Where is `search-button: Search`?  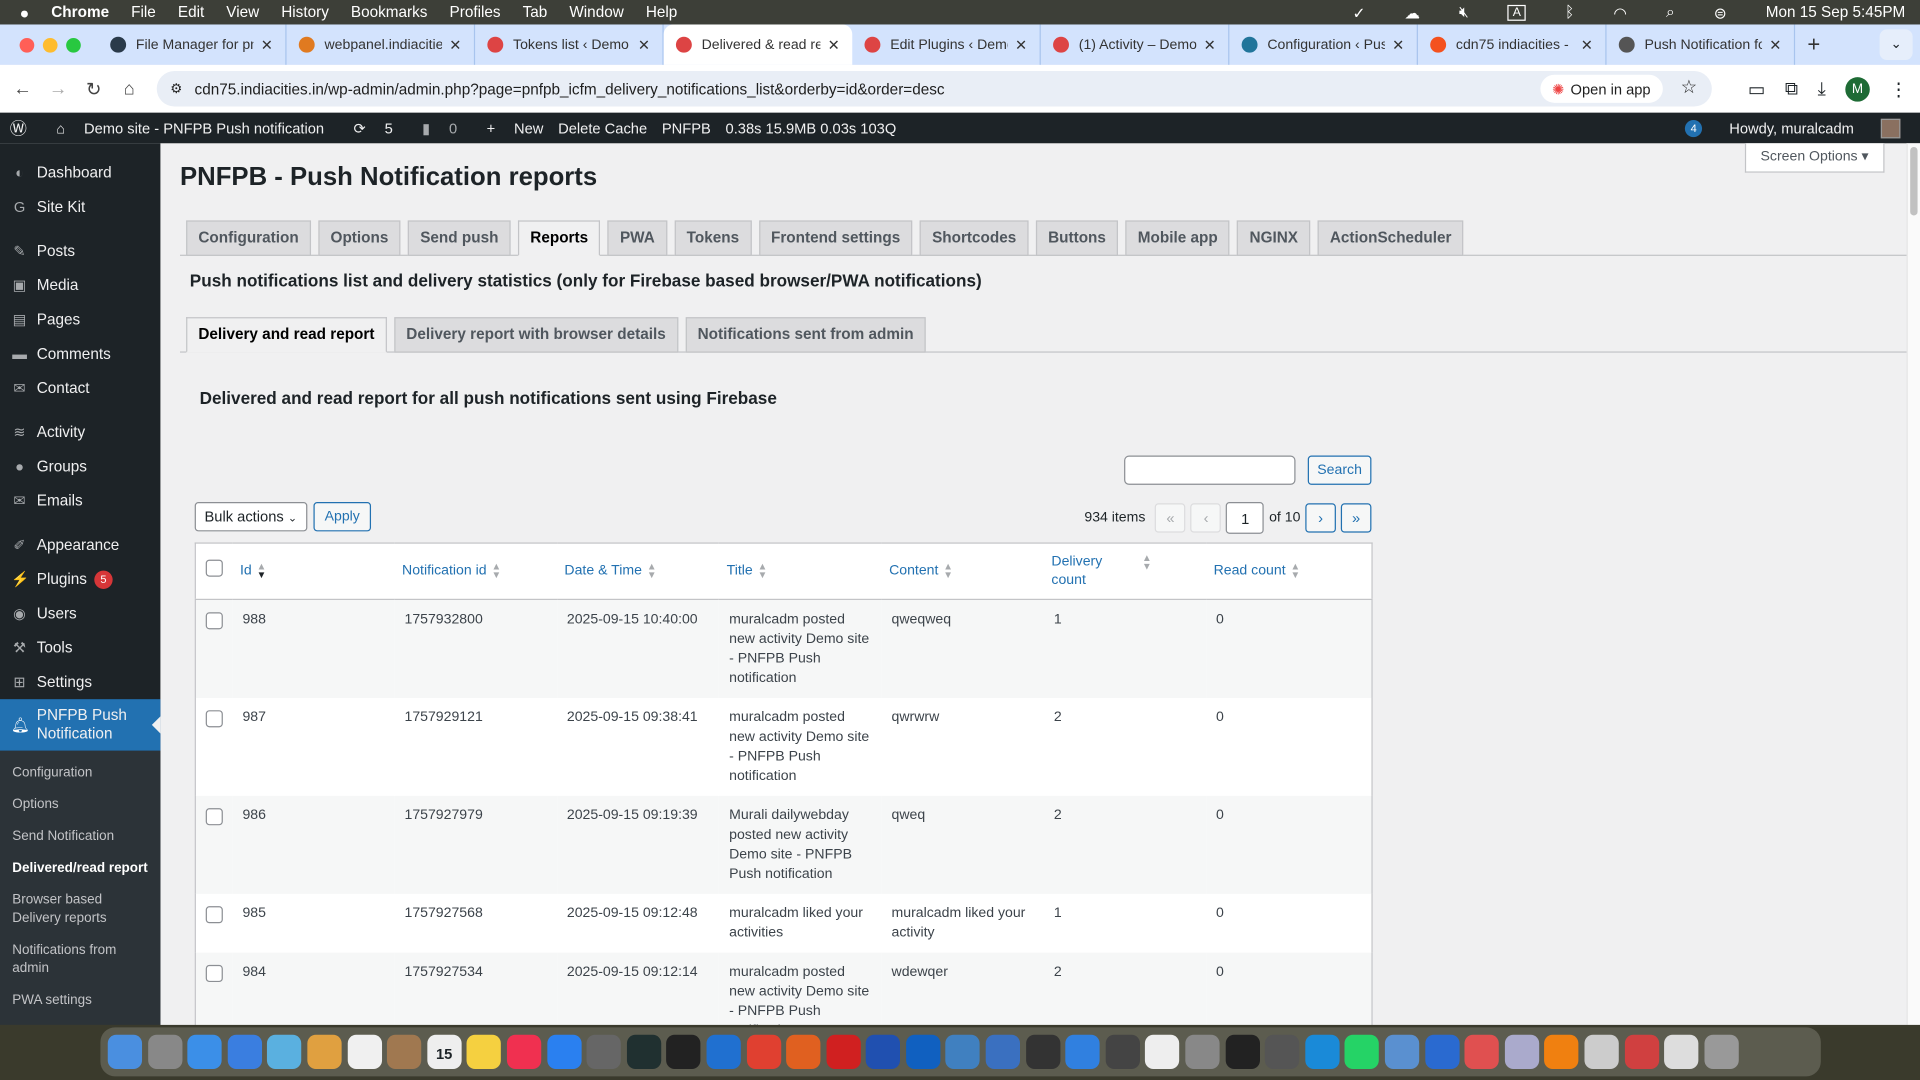
search-button: Search is located at coordinates (1339, 470).